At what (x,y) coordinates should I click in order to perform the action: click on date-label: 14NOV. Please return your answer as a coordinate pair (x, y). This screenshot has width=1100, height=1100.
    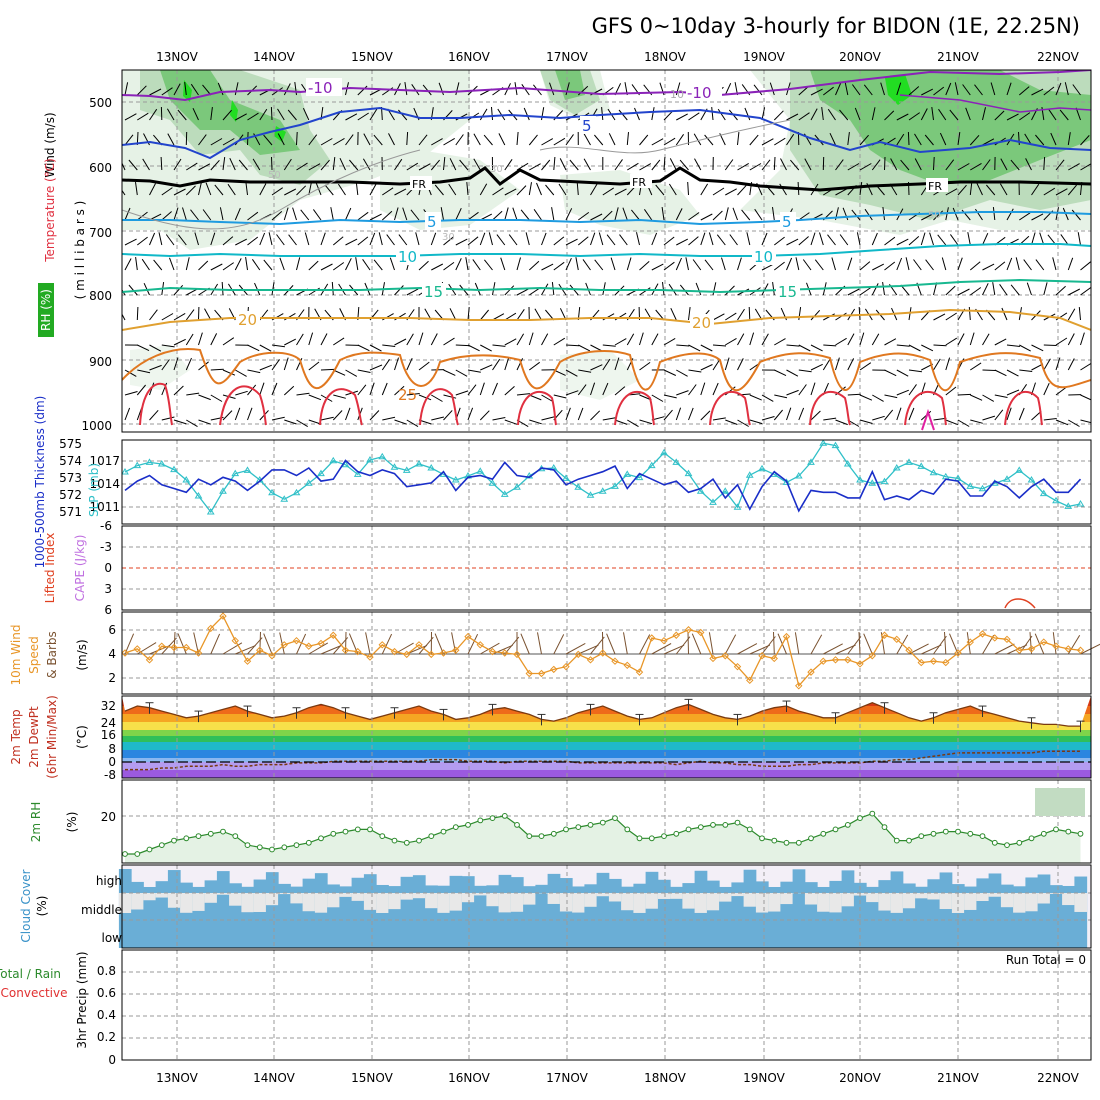
    Looking at the image, I should click on (274, 57).